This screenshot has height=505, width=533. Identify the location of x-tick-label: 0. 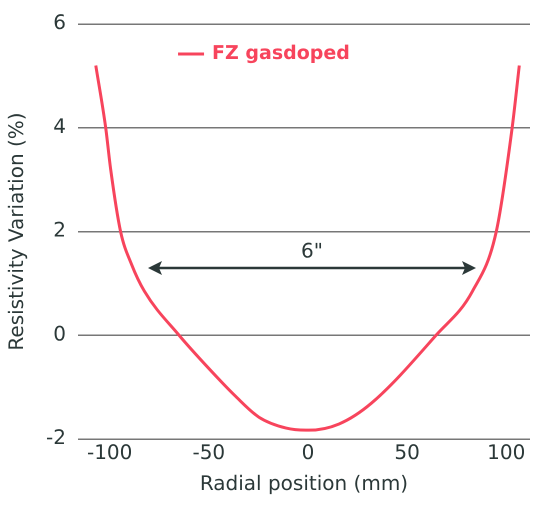
(308, 452).